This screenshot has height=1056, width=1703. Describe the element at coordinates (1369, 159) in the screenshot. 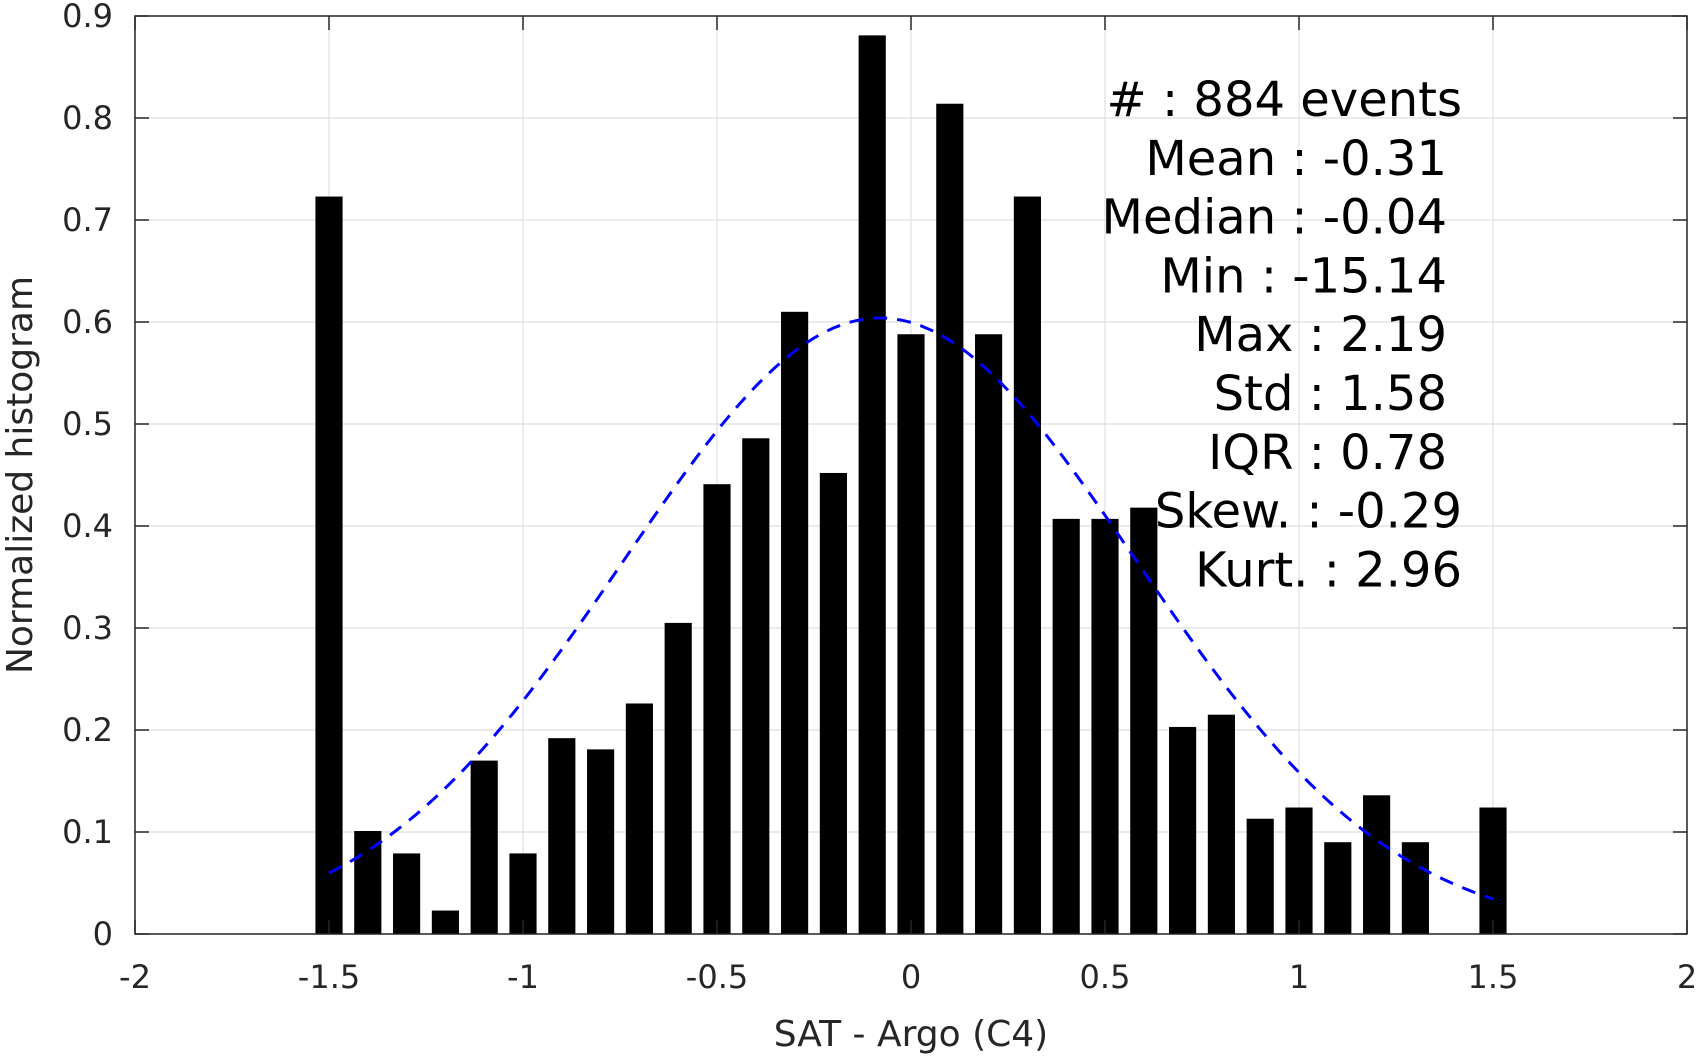

I see `stat-value: : -0.31` at that location.